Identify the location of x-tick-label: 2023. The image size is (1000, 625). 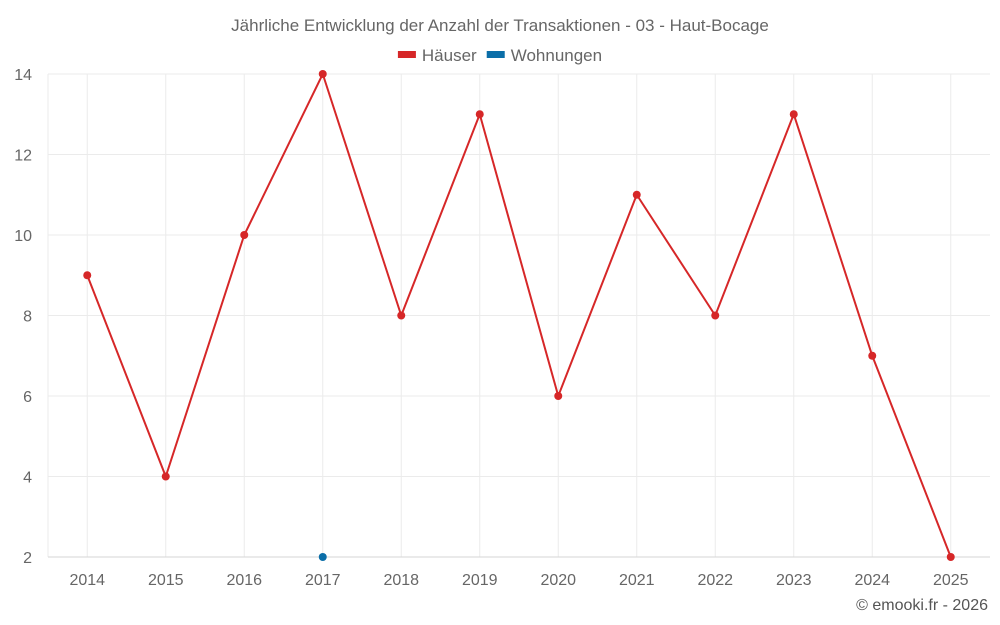
(794, 580).